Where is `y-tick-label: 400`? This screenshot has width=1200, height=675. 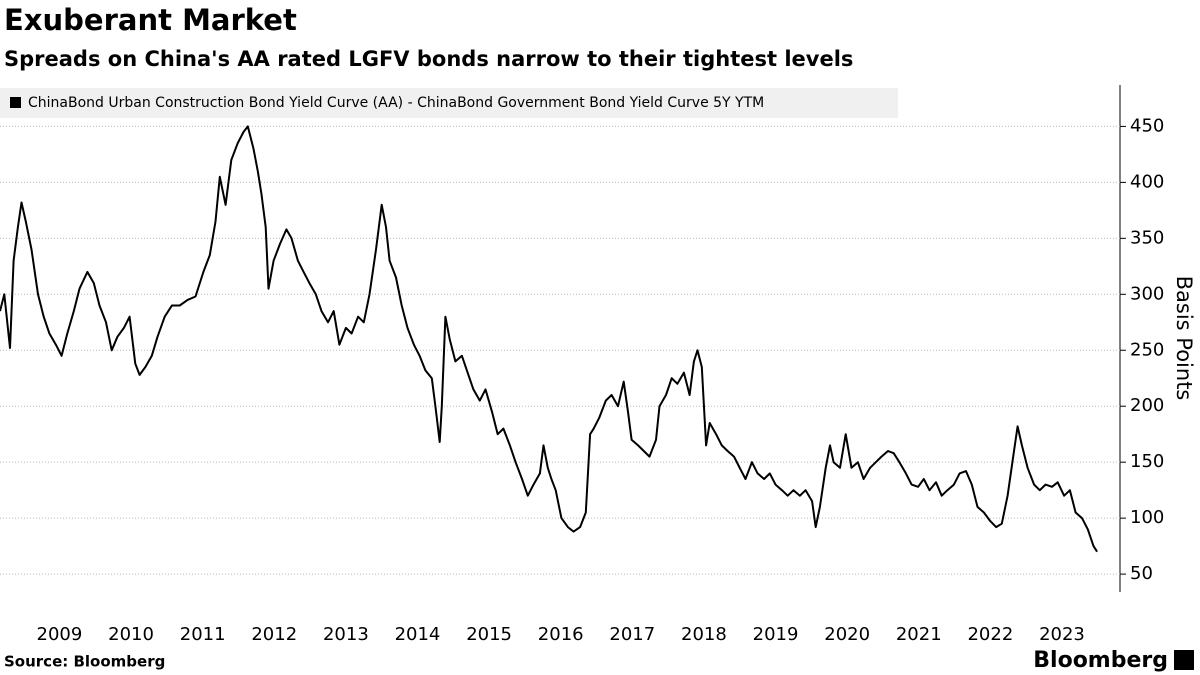
y-tick-label: 400 is located at coordinates (1147, 181).